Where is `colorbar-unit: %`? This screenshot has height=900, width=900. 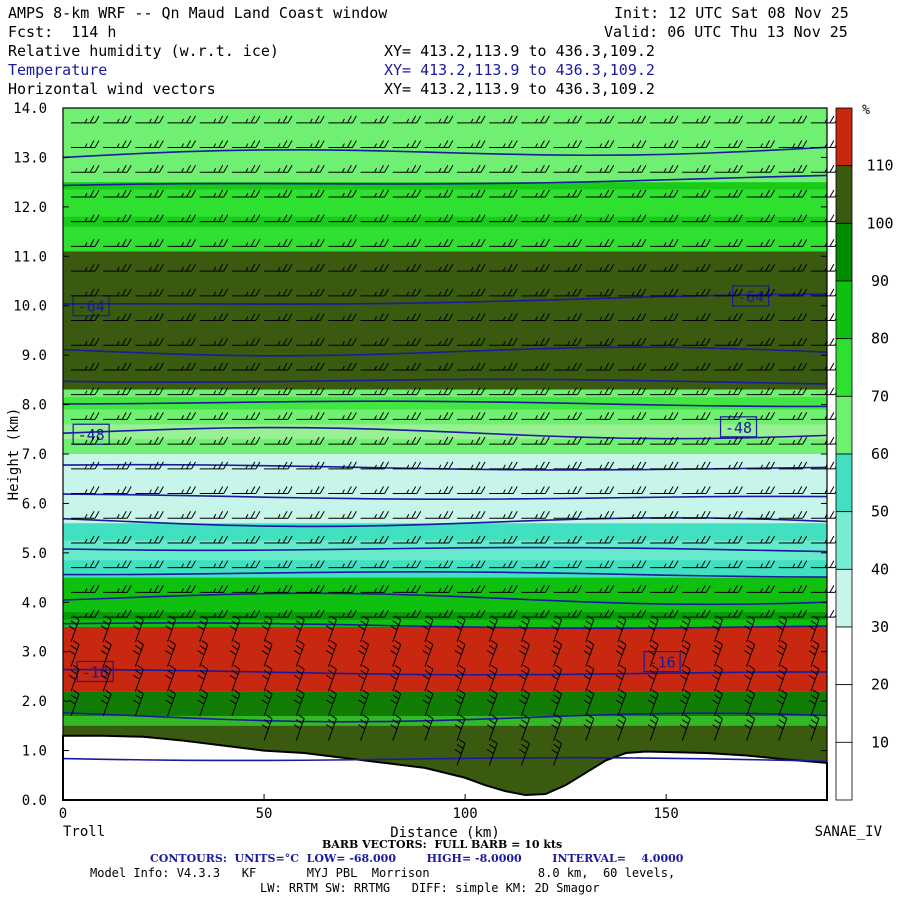 colorbar-unit: % is located at coordinates (866, 110).